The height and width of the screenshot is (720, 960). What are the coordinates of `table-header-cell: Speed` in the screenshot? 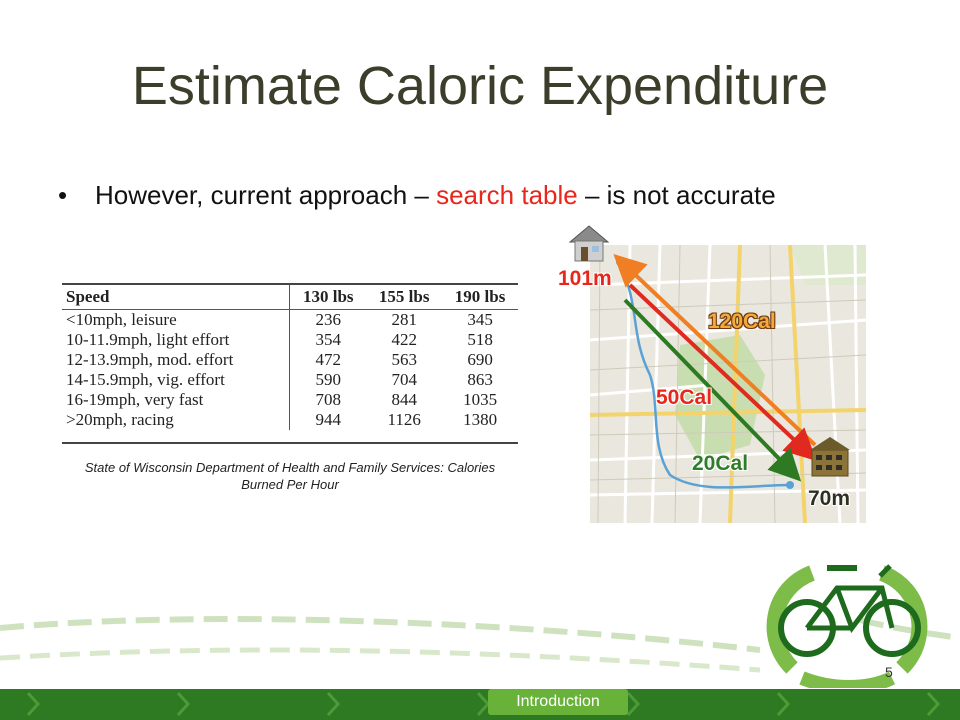 It's located at (176, 297).